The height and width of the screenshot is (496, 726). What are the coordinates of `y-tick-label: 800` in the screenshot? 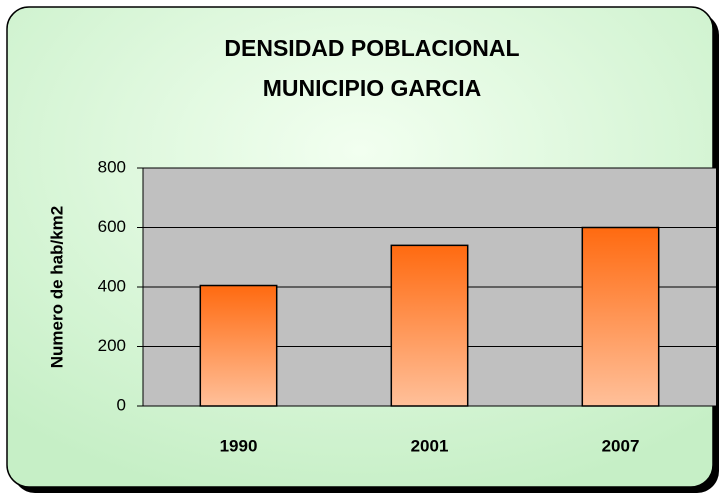 It's located at (112, 166).